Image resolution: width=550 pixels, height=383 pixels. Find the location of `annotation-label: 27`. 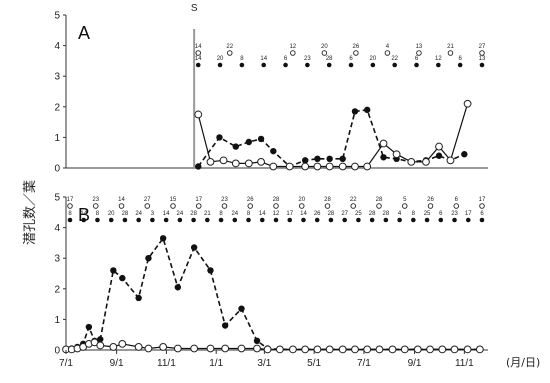

annotation-label: 27 is located at coordinates (344, 214).